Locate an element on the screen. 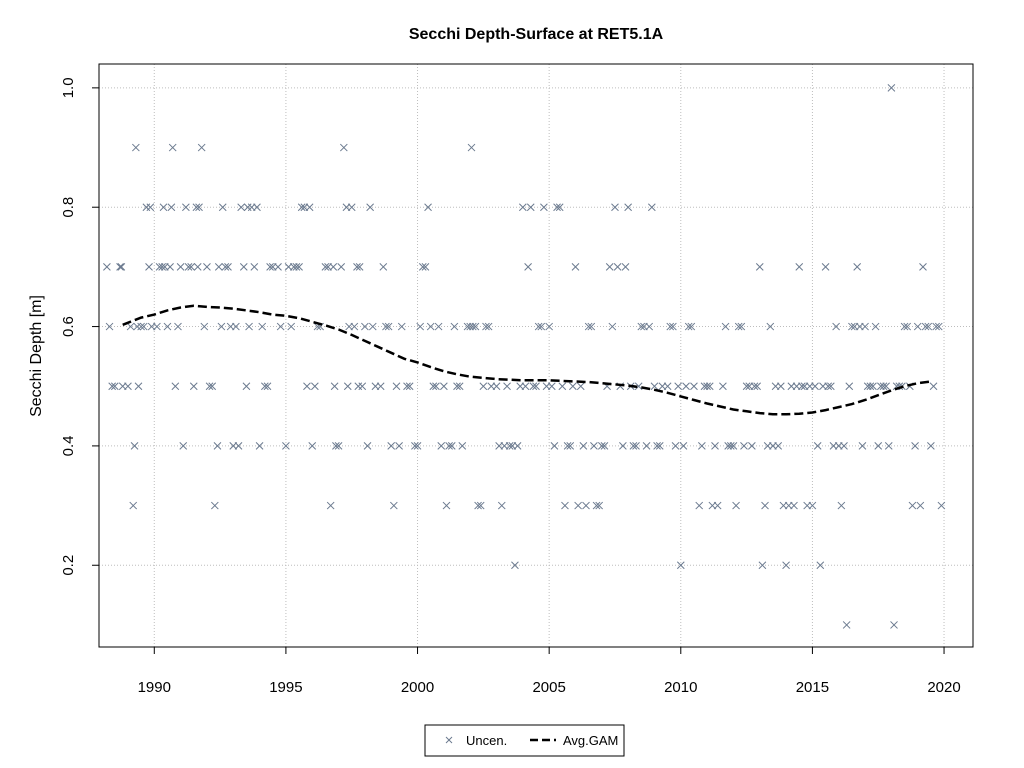  x-tick-label: 2020 is located at coordinates (943, 687).